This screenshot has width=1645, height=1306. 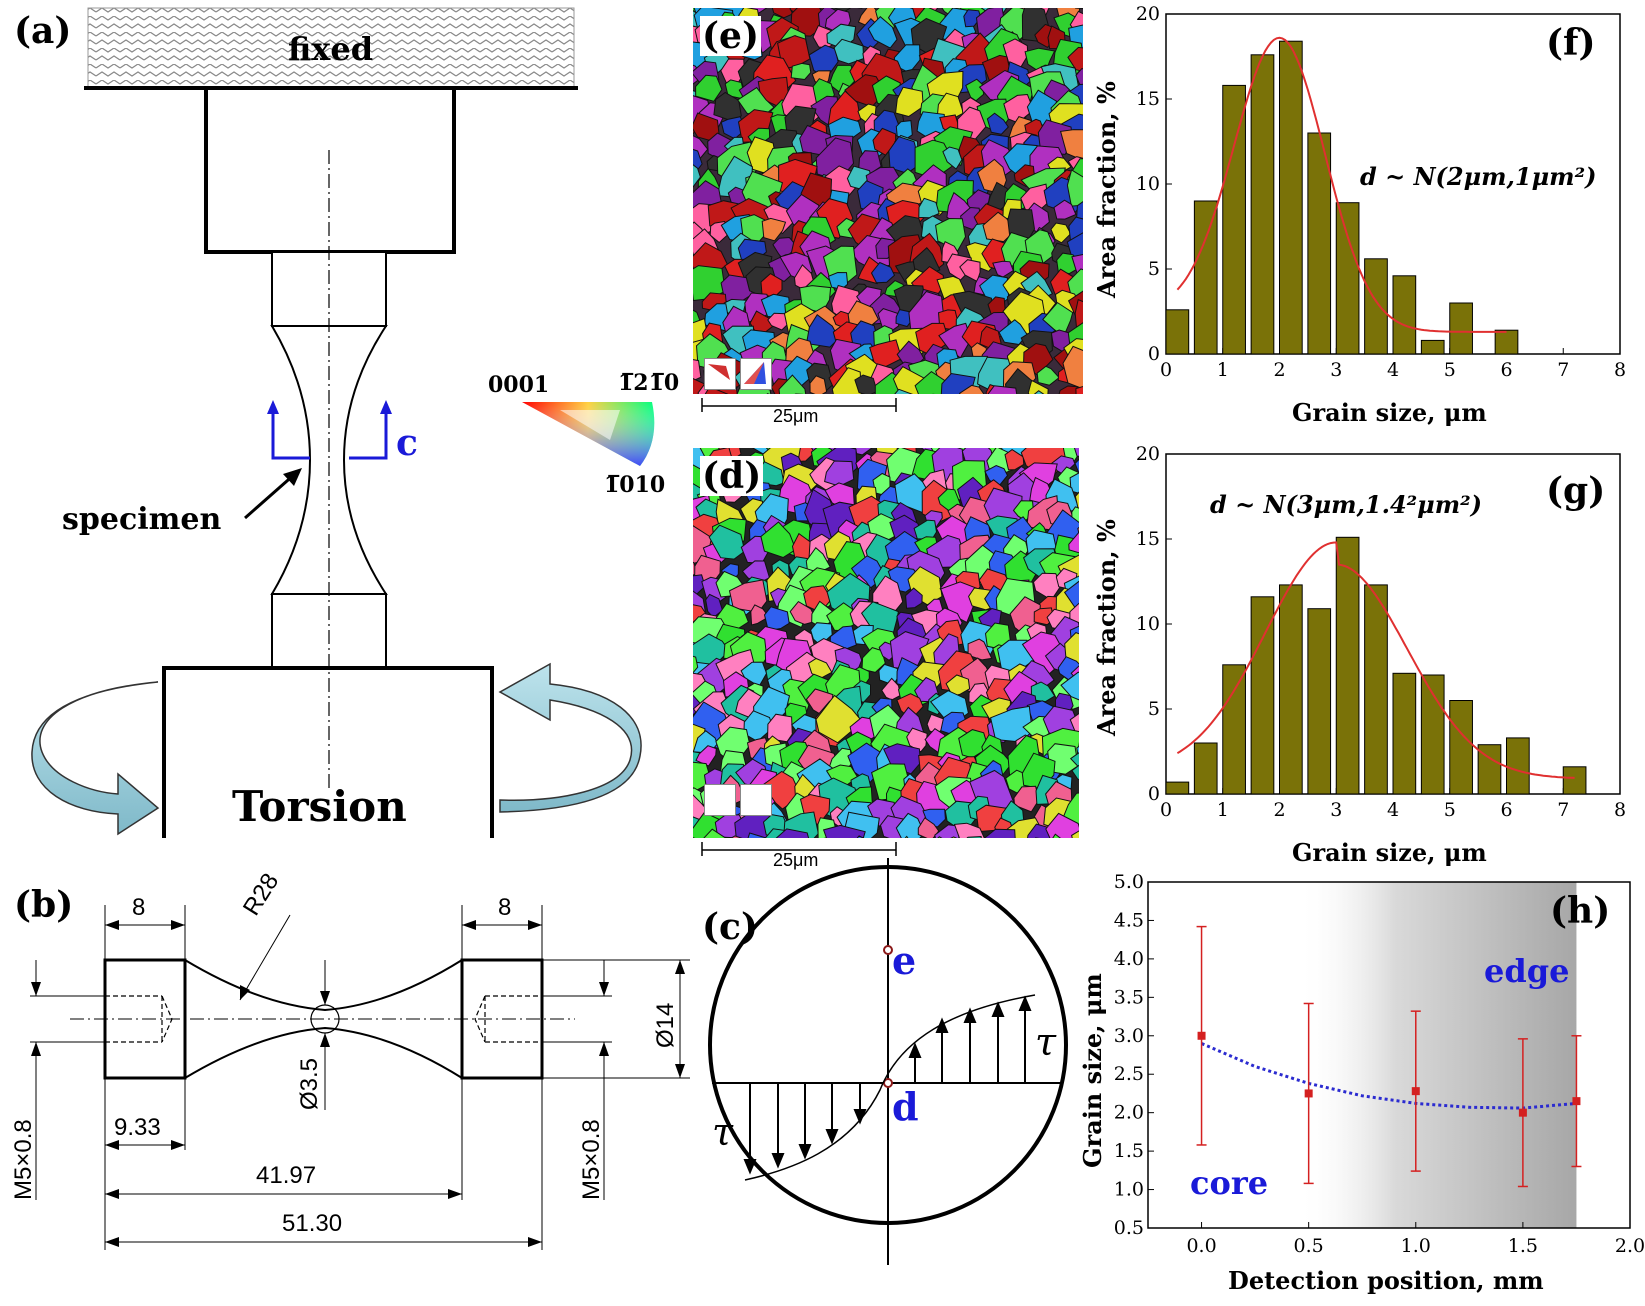 I want to click on y-tick-label: 10, so click(x=1148, y=624).